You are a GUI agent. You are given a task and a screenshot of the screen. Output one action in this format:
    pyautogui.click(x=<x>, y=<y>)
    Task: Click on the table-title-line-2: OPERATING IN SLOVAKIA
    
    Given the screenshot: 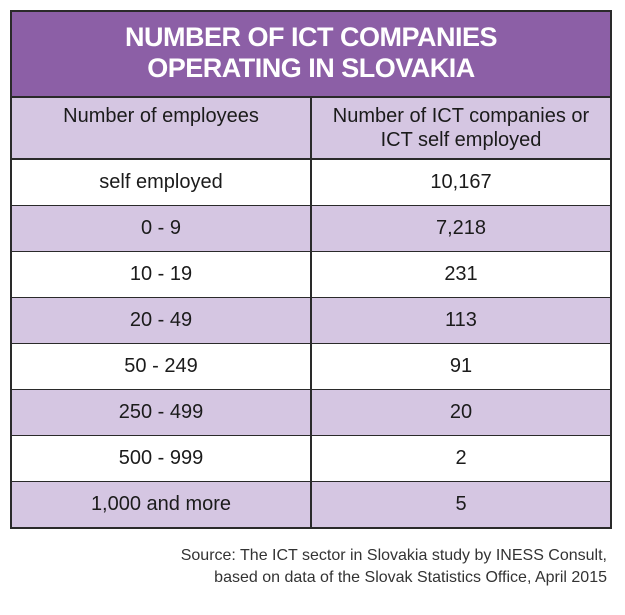 What is the action you would take?
    pyautogui.click(x=311, y=68)
    